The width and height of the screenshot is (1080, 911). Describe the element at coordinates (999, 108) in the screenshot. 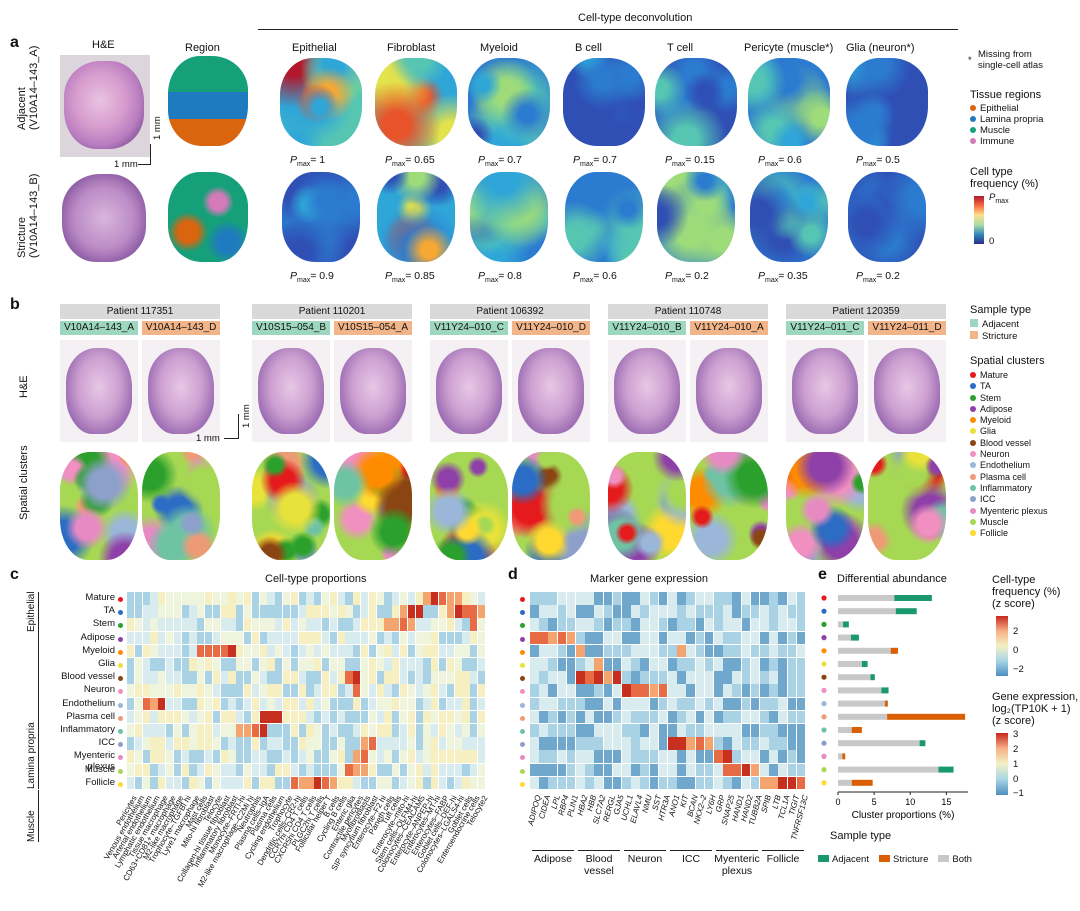

I see `tissue-region-name-0: Epithelial` at that location.